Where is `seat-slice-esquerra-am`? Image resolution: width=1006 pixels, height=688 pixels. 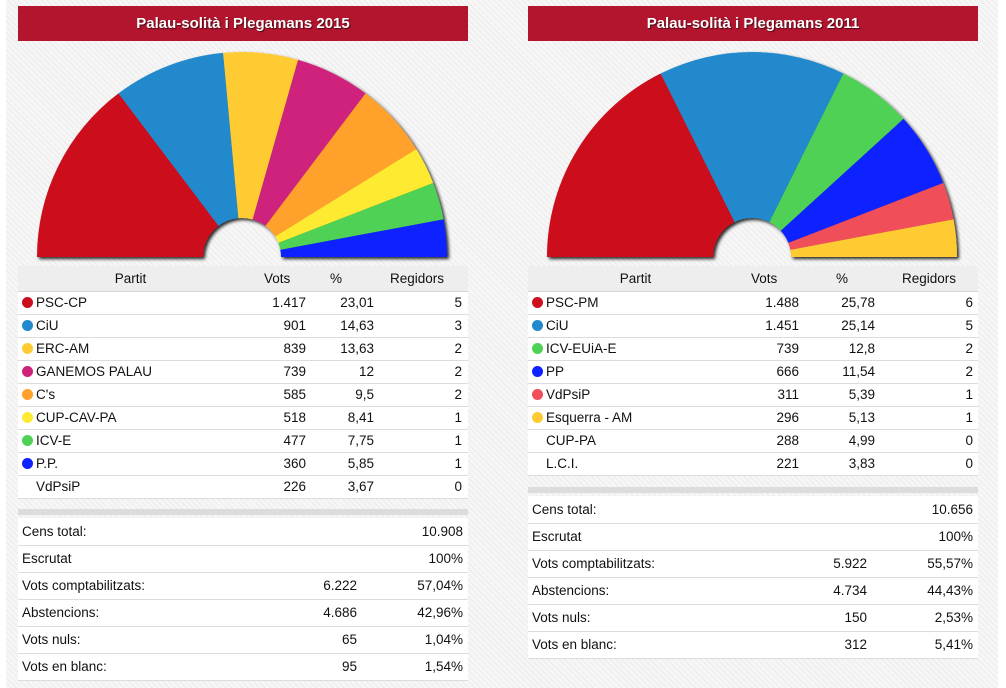 seat-slice-esquerra-am is located at coordinates (873, 238).